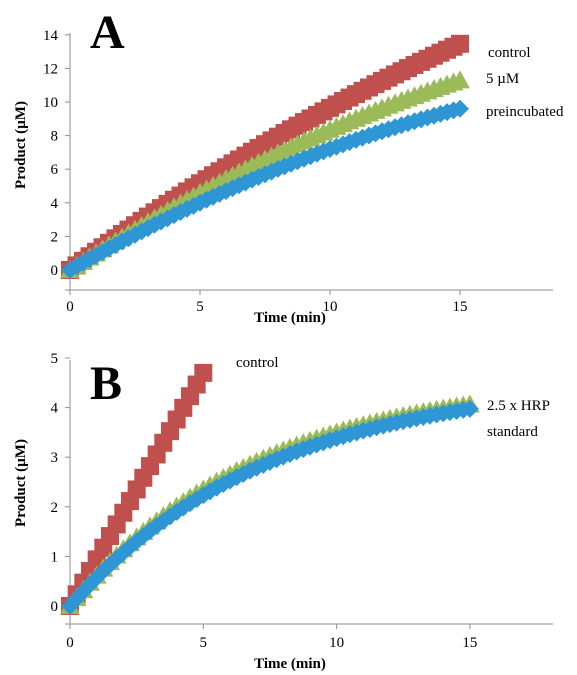 The width and height of the screenshot is (577, 675). Describe the element at coordinates (502, 79) in the screenshot. I see `series-label: 5 µM` at that location.